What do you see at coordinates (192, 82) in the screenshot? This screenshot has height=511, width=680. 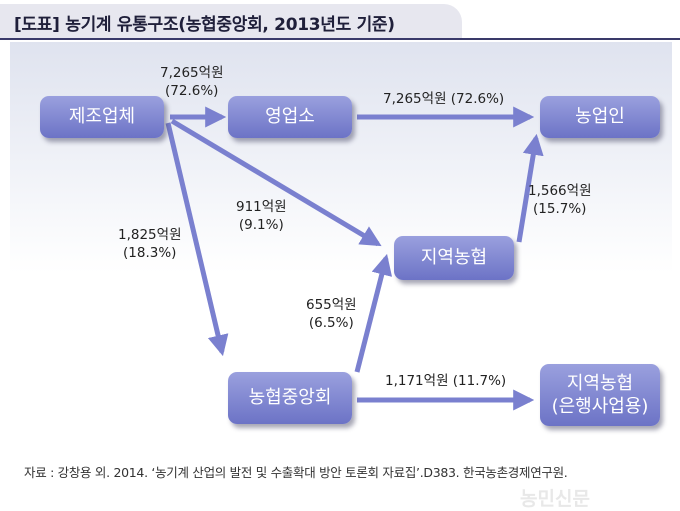 I see `label-mfr-to-dealer: 7,265억원 (72.6%)` at bounding box center [192, 82].